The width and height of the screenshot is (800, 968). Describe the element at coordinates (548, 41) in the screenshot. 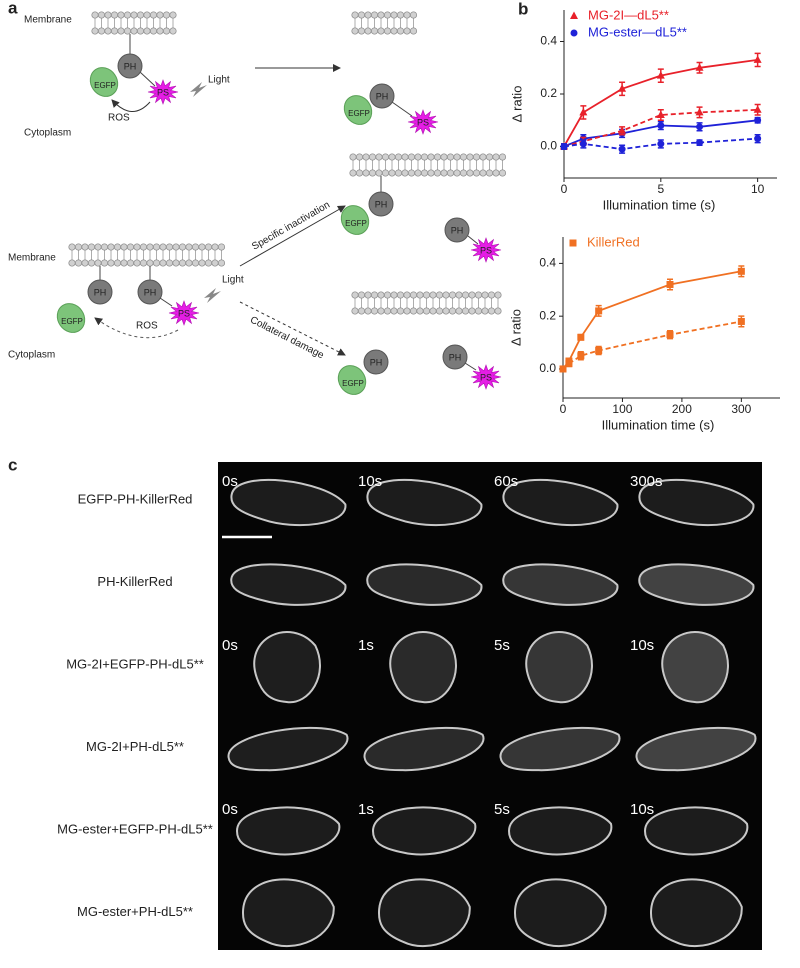

I see `y-tick-label: 0.4` at that location.